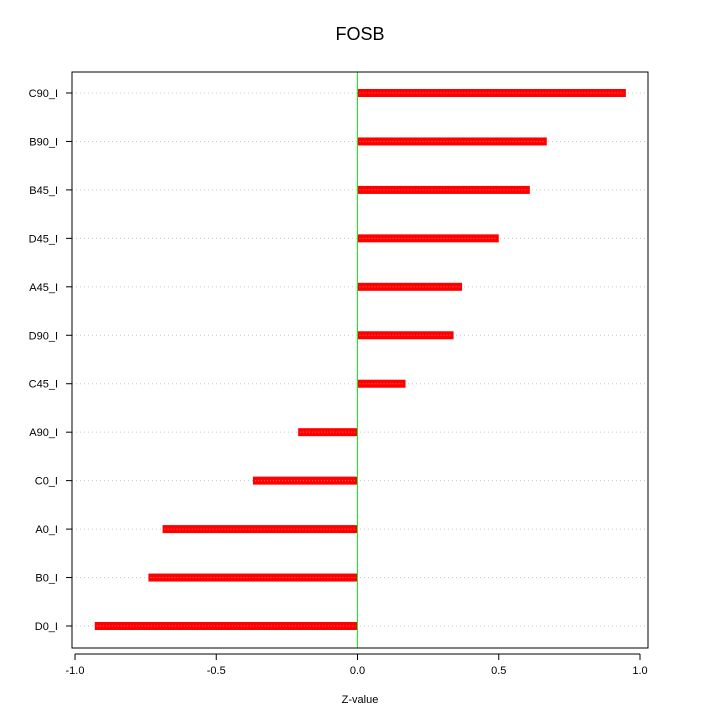 This screenshot has height=725, width=720. I want to click on y-tick-label: A0_I, so click(46, 530).